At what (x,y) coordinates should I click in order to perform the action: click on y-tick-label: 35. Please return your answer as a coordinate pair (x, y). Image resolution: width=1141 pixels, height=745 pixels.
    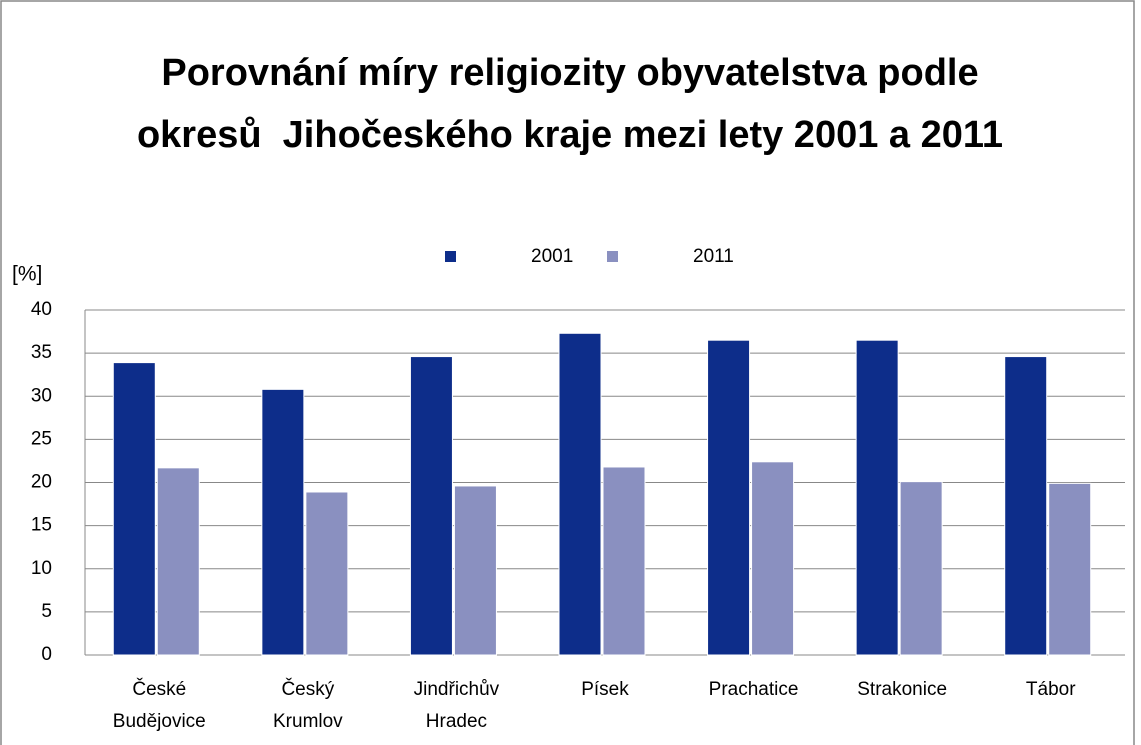
    Looking at the image, I should click on (41, 352).